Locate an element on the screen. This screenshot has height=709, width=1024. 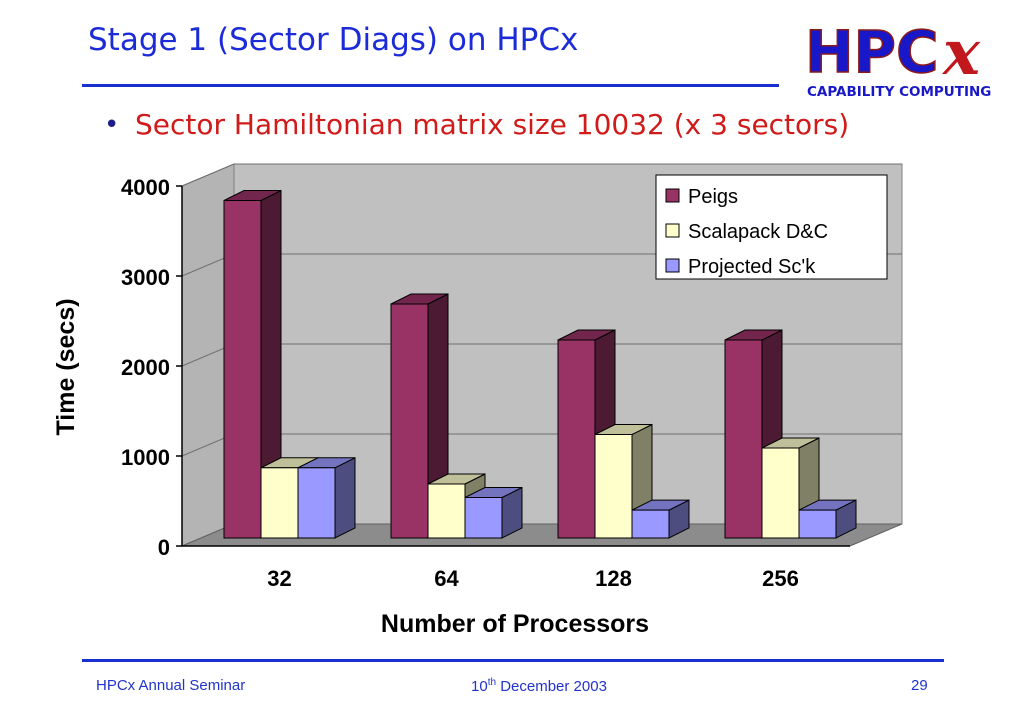
legend-box is located at coordinates (771, 227).